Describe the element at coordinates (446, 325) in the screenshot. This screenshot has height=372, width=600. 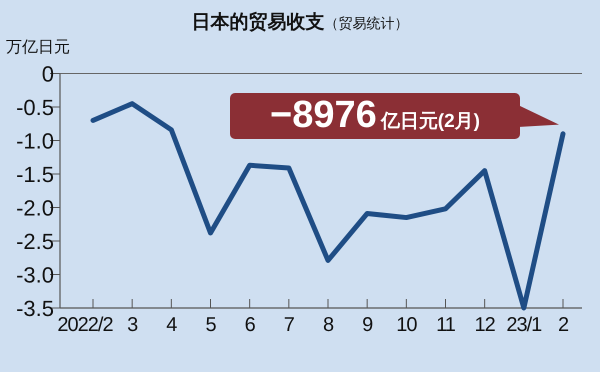
I see `x-tick-label: 11` at that location.